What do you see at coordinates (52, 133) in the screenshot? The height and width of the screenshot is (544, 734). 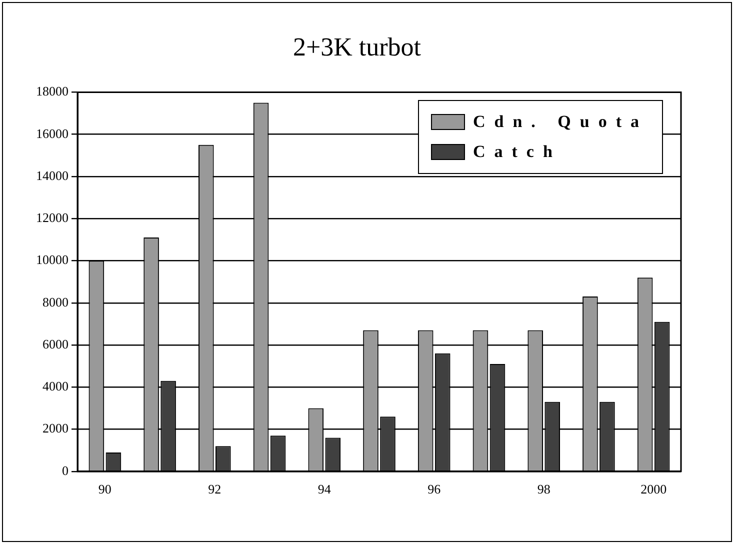 I see `y-tick-label: 16000` at bounding box center [52, 133].